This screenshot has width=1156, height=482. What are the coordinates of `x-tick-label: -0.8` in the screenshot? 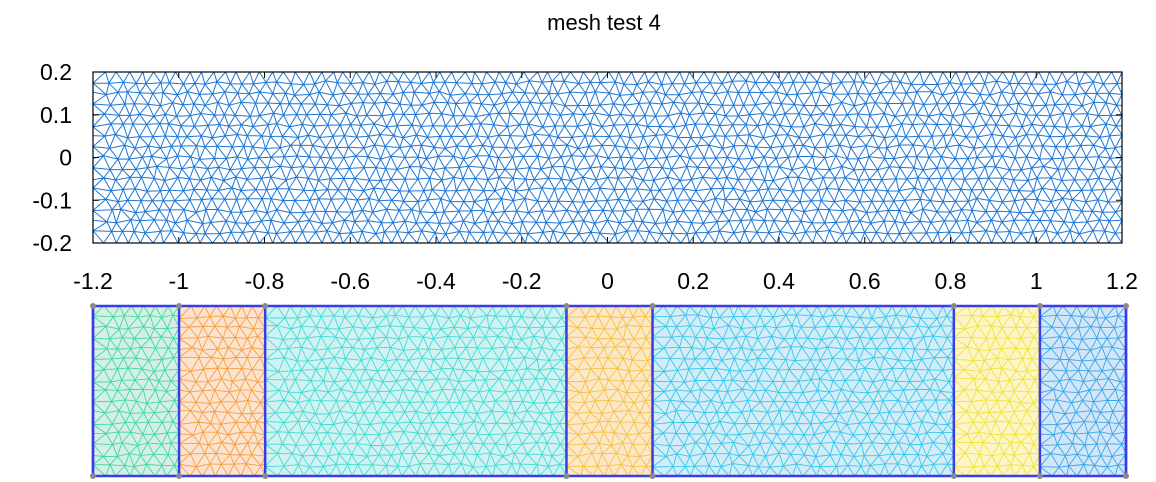 It's located at (265, 281).